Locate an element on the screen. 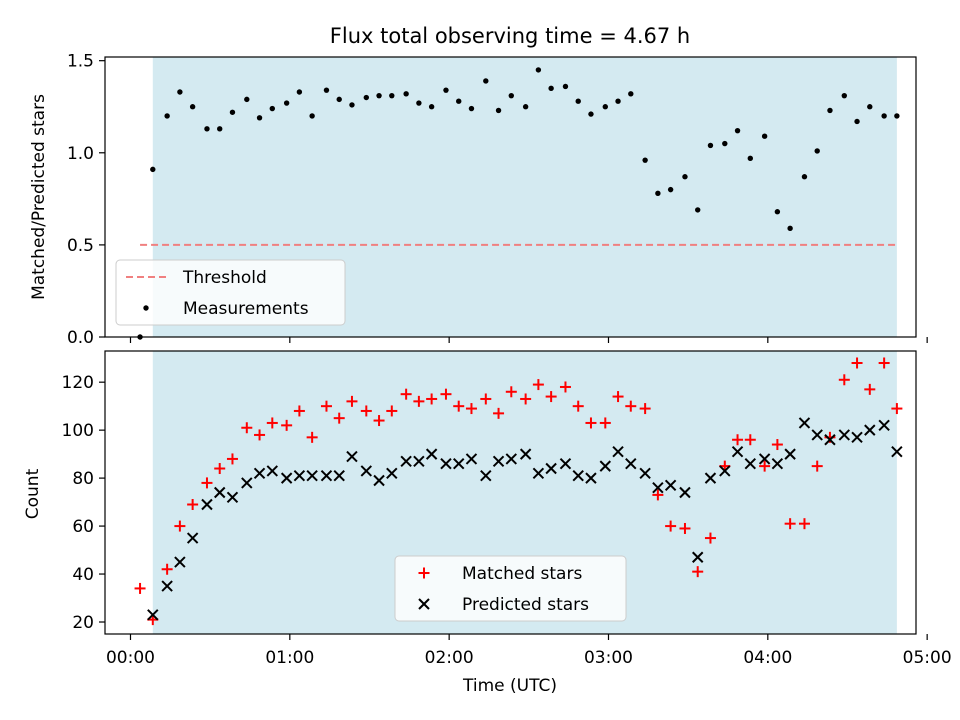  x-tick-label: 04:00 is located at coordinates (767, 658).